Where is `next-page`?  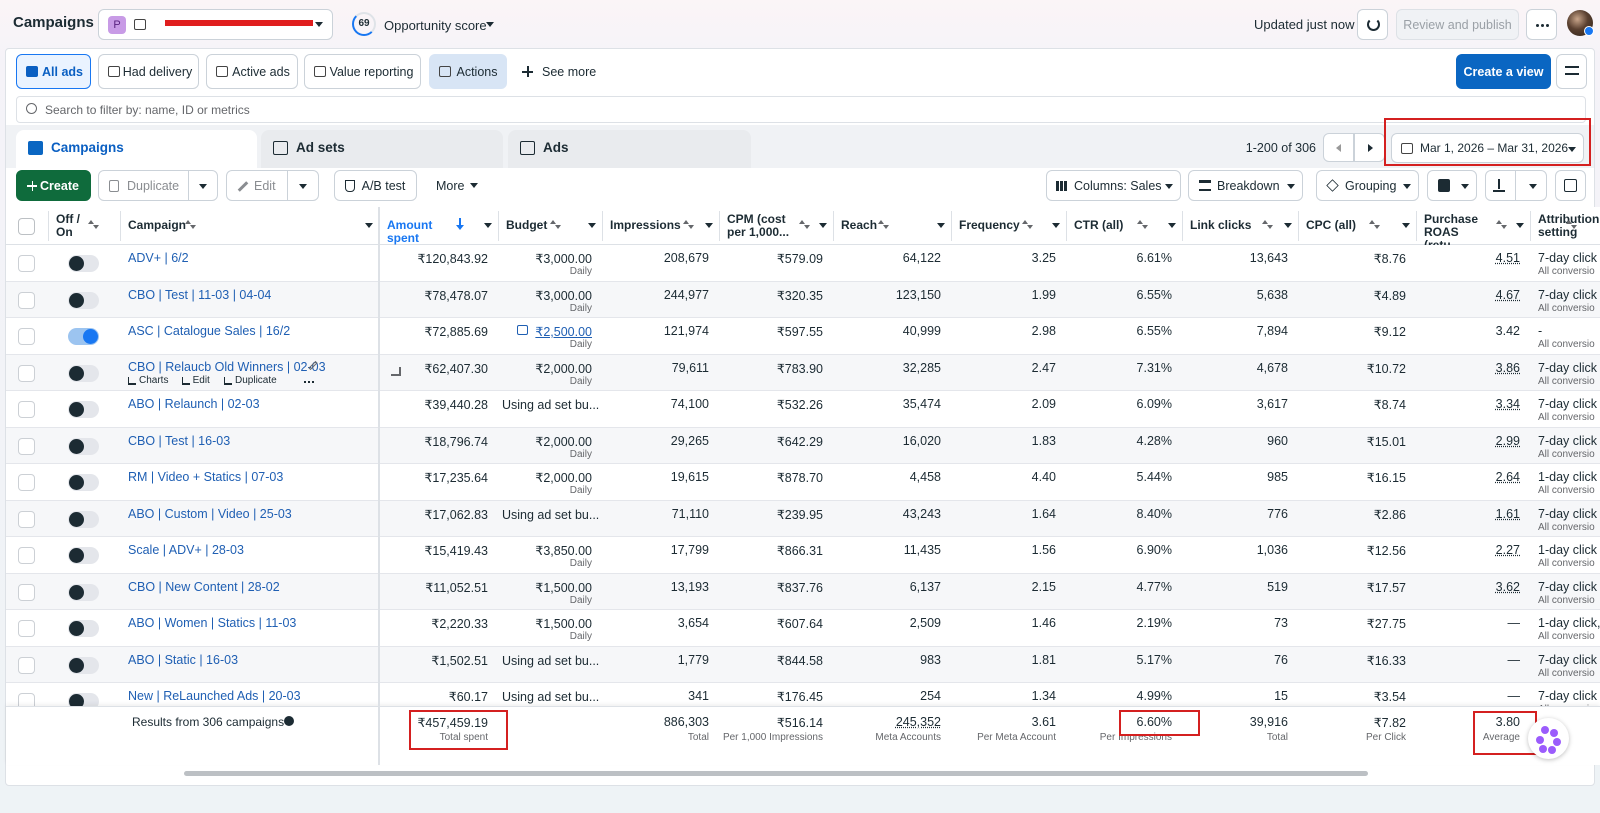 next-page is located at coordinates (1369, 147).